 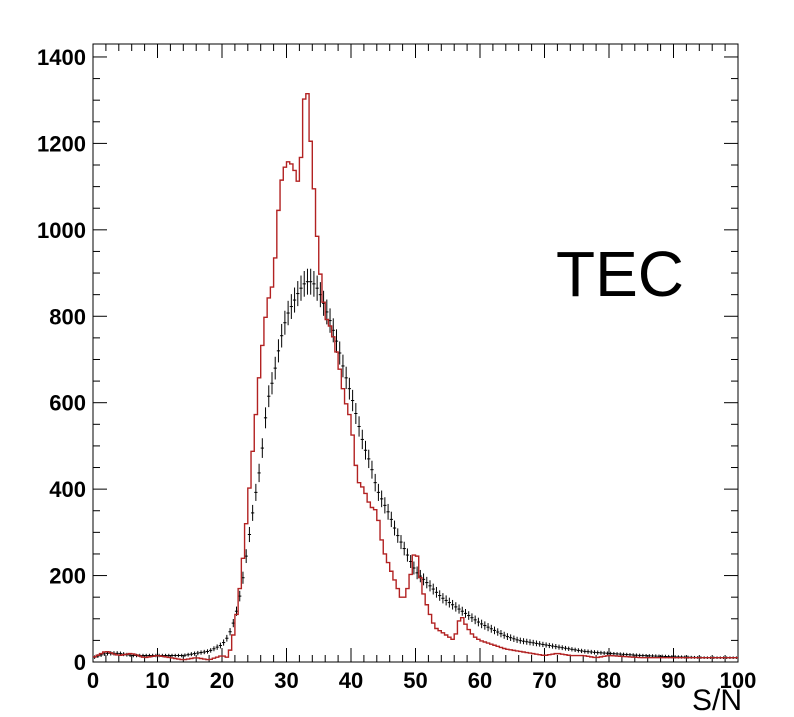 What do you see at coordinates (222, 680) in the screenshot?
I see `x-tick-label: 20` at bounding box center [222, 680].